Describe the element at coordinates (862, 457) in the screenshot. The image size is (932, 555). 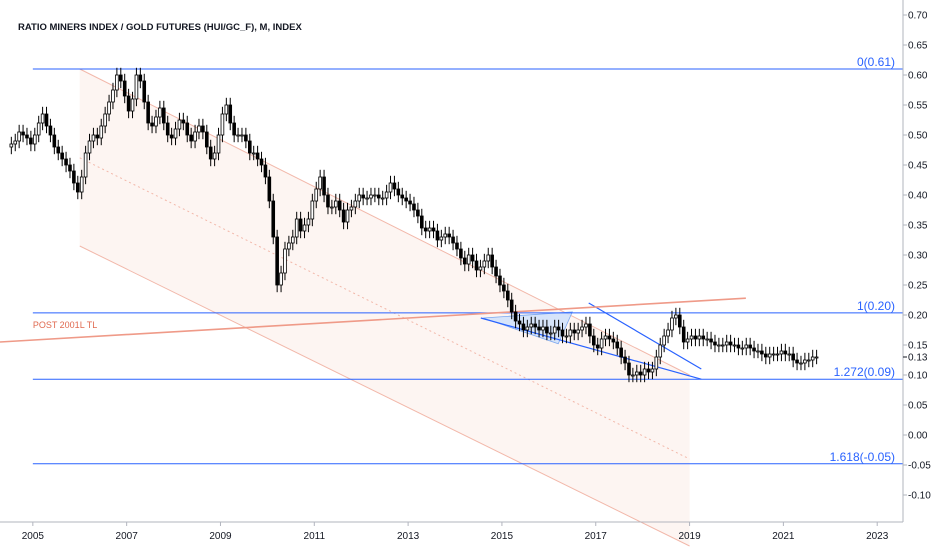
I see `fib-label-3: 1.618(-0.05)` at that location.